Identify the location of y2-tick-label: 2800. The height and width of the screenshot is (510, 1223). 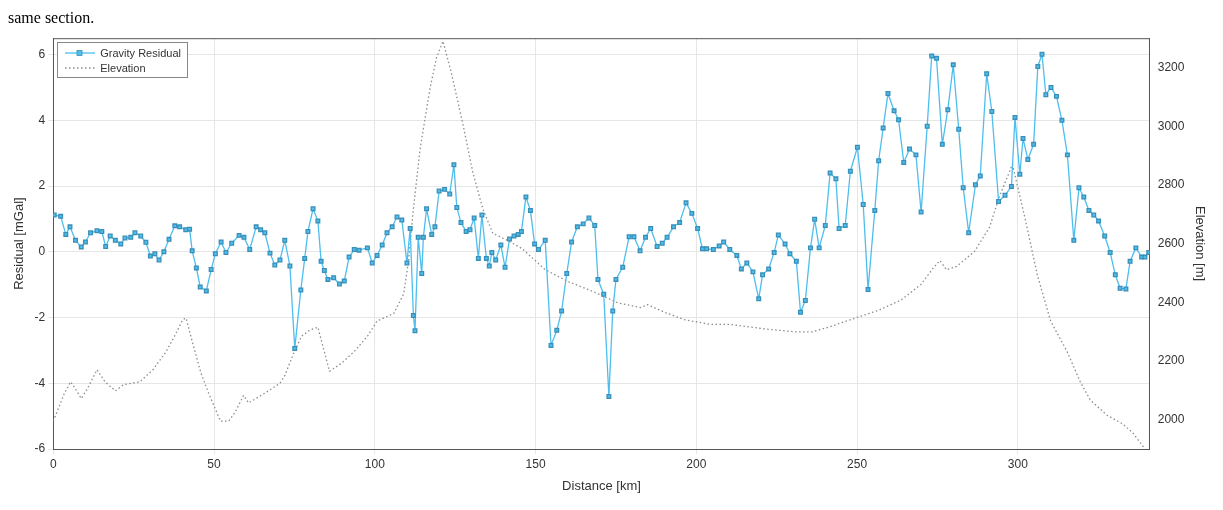
(1171, 184).